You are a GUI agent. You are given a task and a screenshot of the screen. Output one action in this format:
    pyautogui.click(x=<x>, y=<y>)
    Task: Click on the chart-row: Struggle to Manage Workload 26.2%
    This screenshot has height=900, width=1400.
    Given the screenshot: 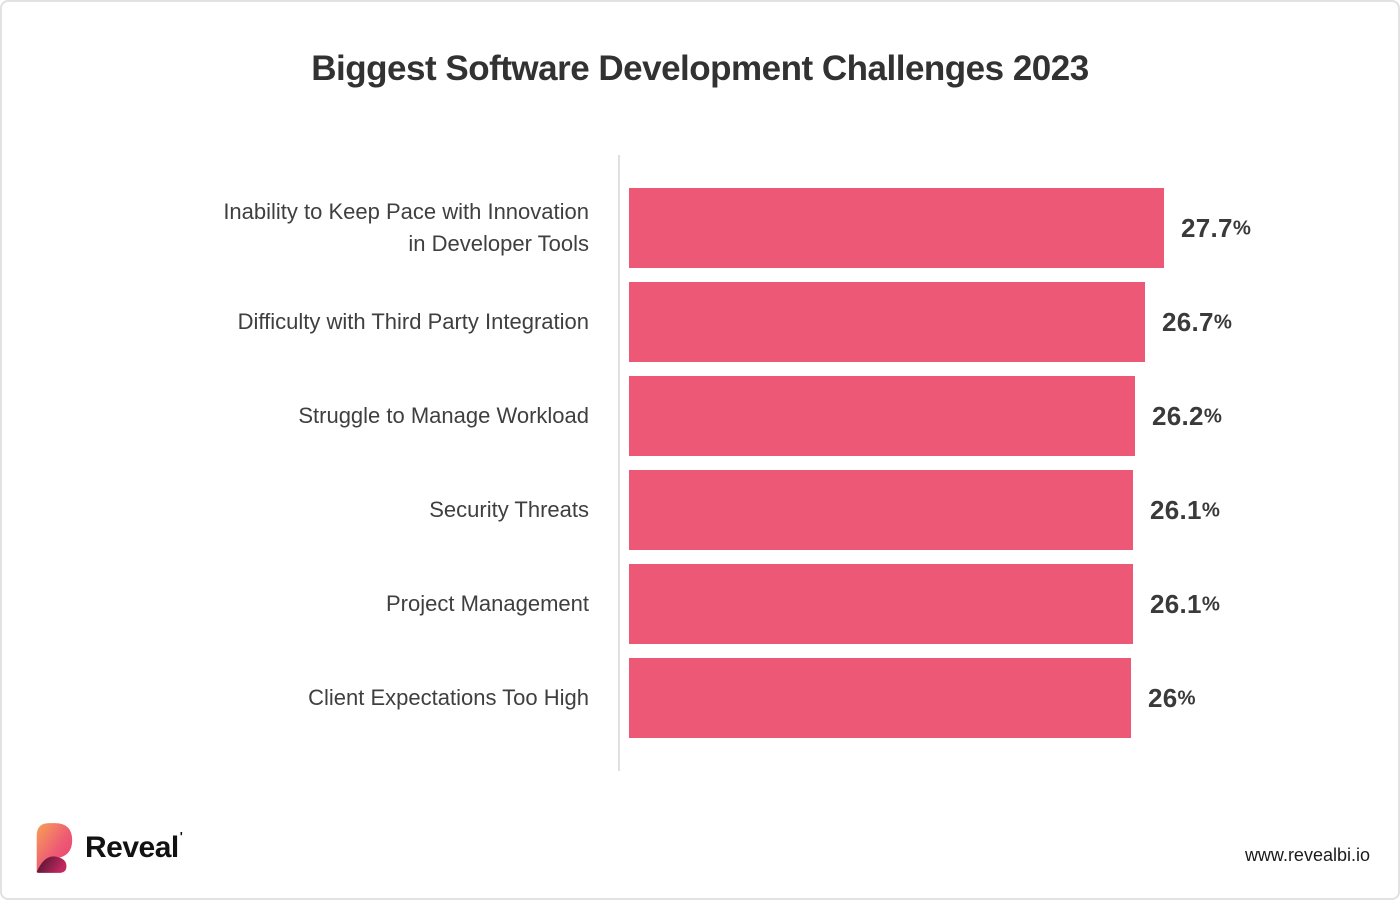 What is the action you would take?
    pyautogui.click(x=700, y=416)
    